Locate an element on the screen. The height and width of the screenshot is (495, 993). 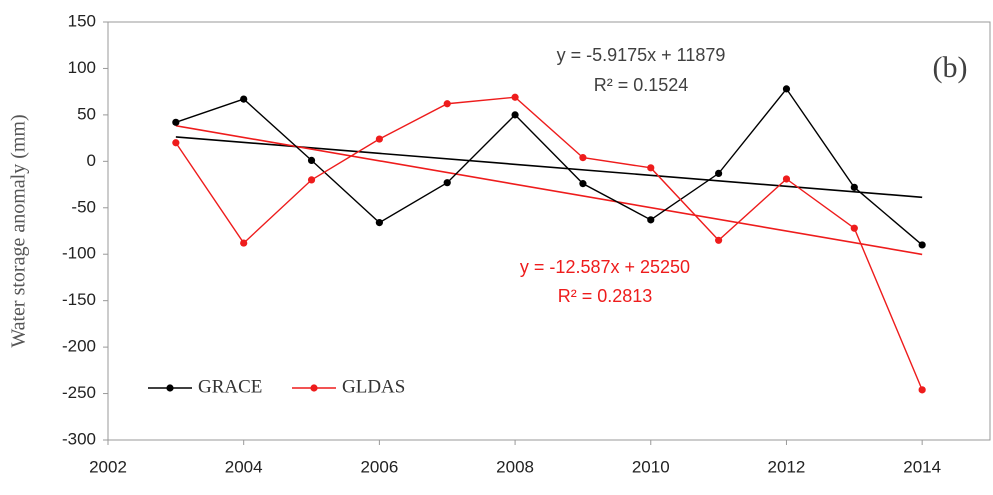
annotation: y = -12.587x + 25250 is located at coordinates (605, 267).